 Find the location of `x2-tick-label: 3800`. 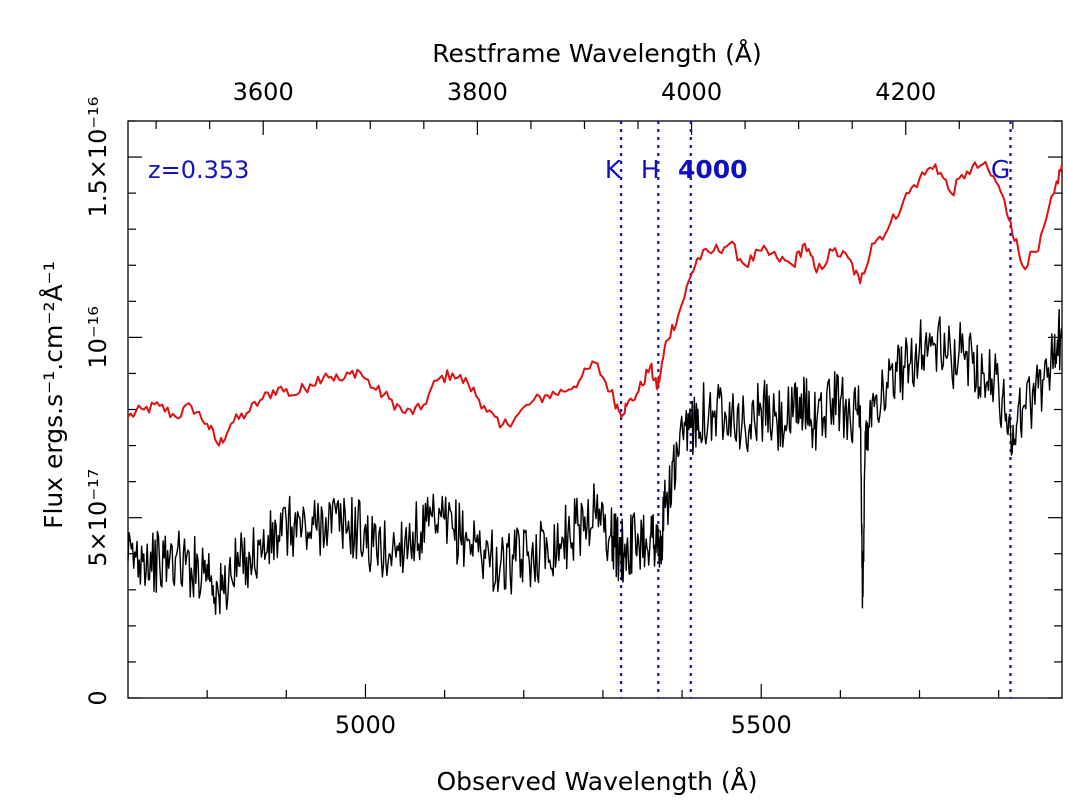

x2-tick-label: 3800 is located at coordinates (477, 92).